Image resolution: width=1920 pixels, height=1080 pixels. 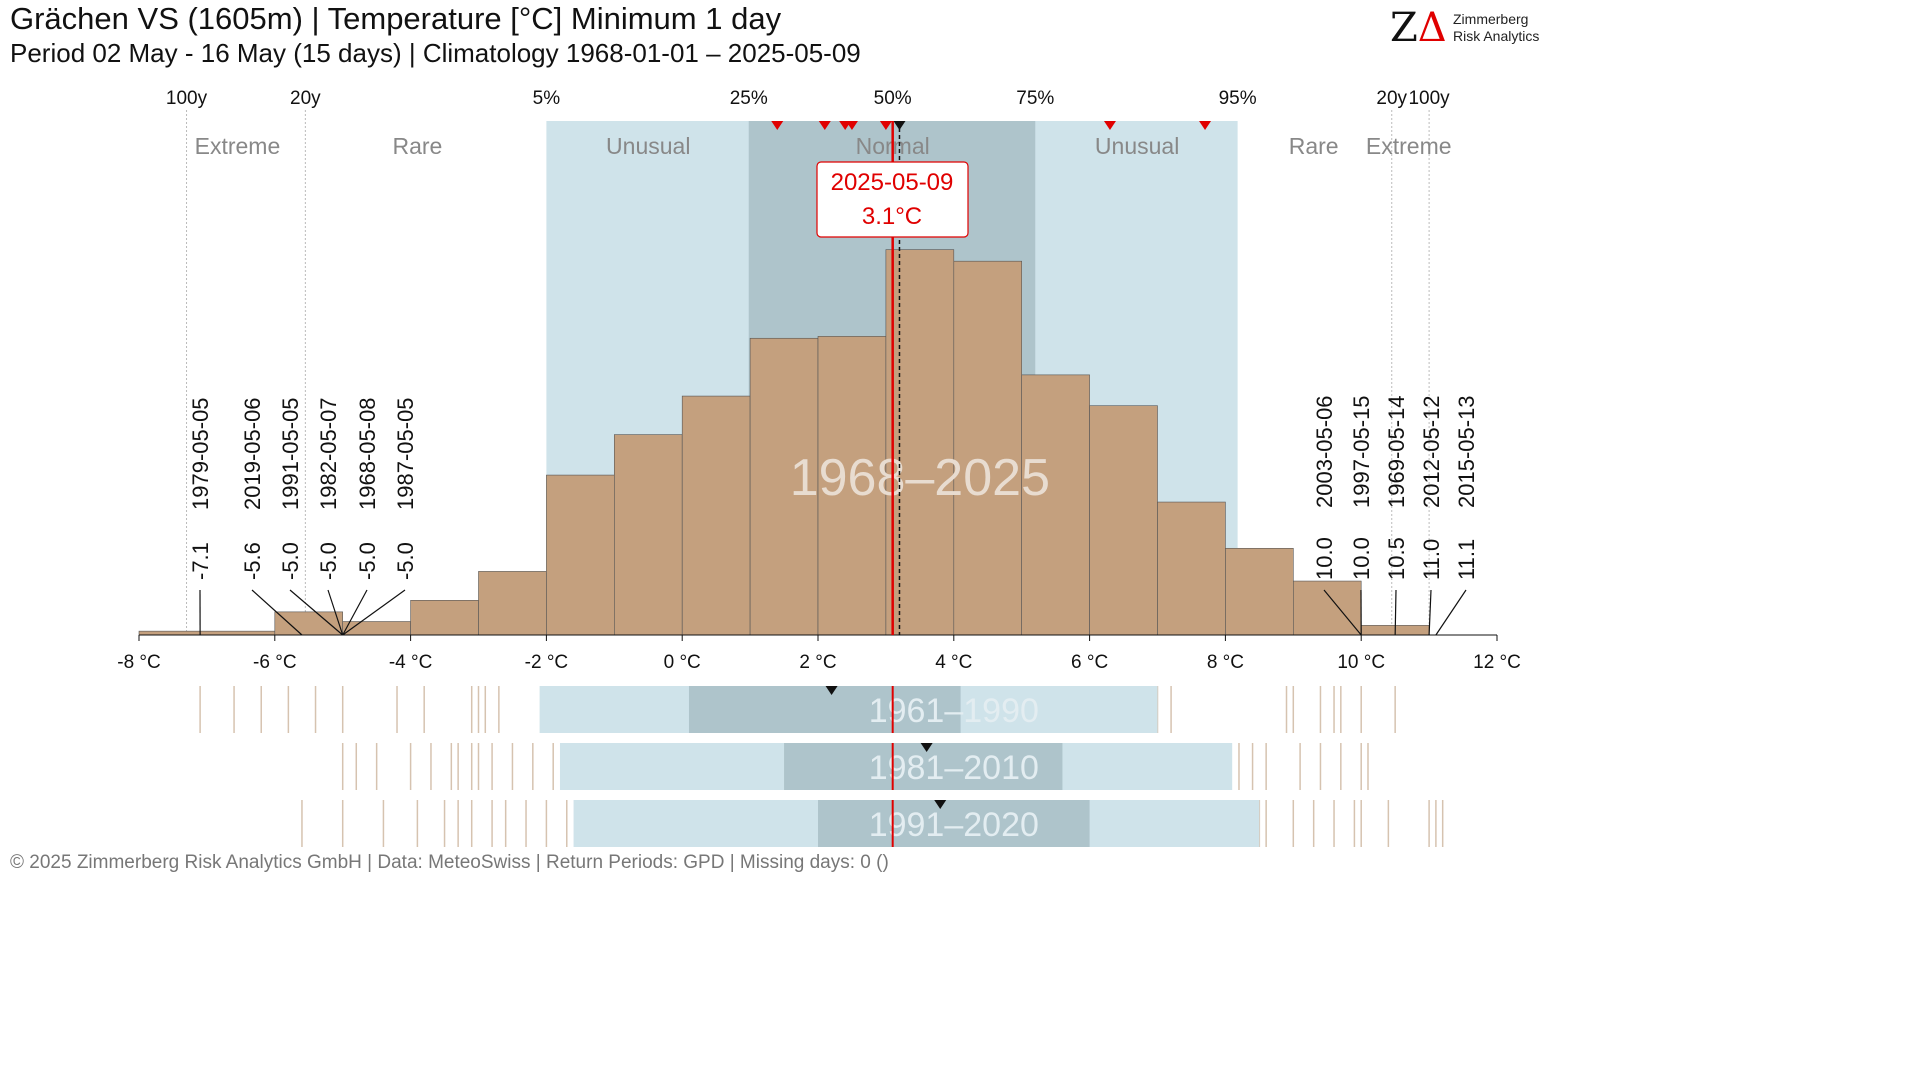 I want to click on extreme-high-date: 2012-05-12, so click(x=1431, y=451).